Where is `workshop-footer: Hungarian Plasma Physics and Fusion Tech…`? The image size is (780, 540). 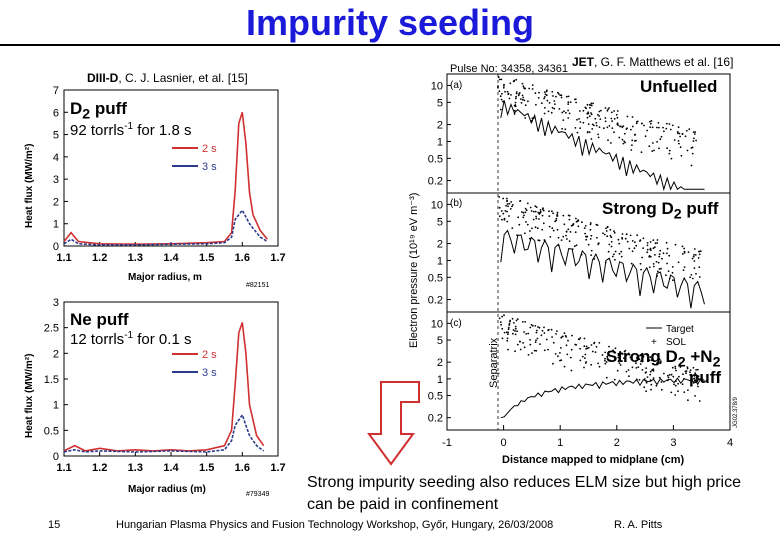 workshop-footer: Hungarian Plasma Physics and Fusion Tech… is located at coordinates (335, 525).